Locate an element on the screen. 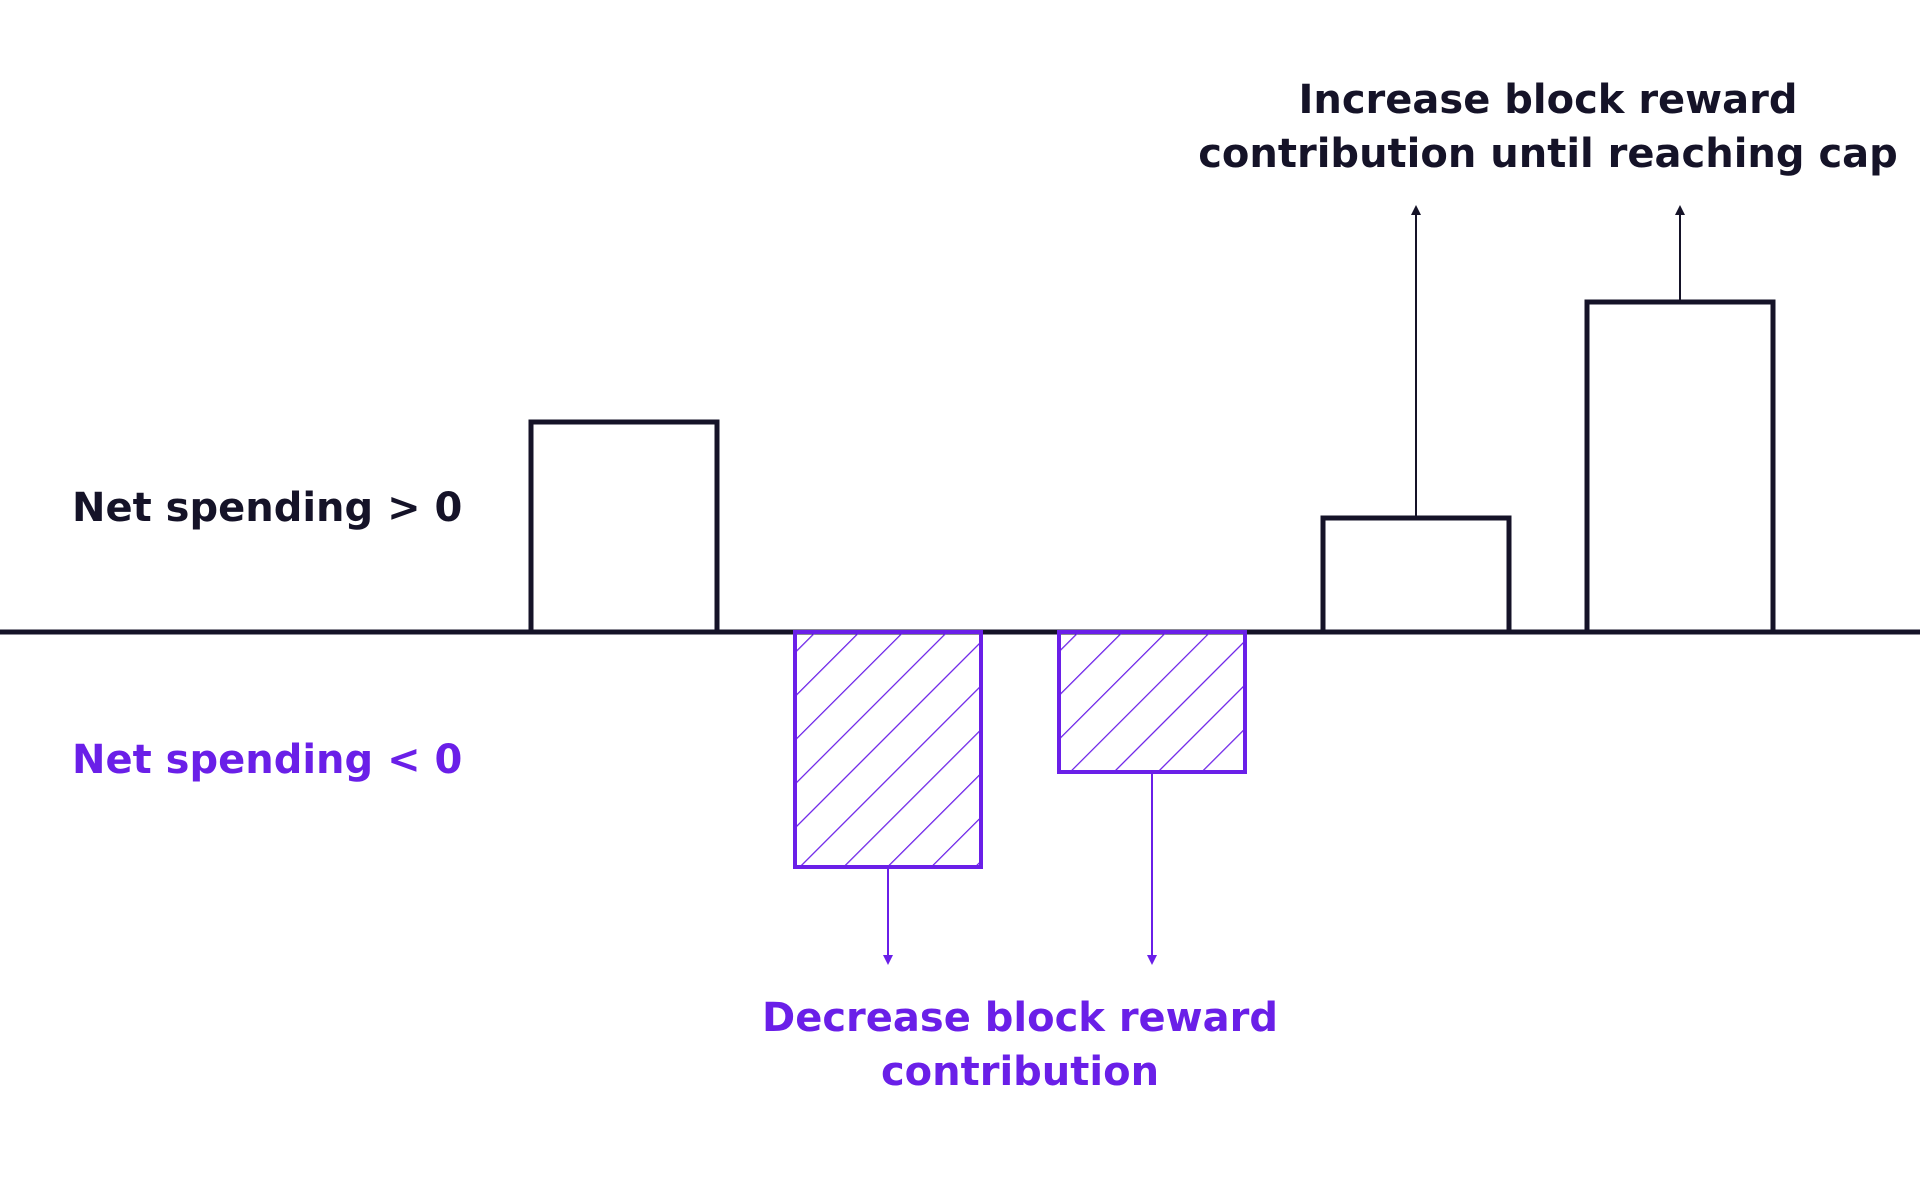  decrease-annotation-line-1: Decrease block reward is located at coordinates (1020, 1018).